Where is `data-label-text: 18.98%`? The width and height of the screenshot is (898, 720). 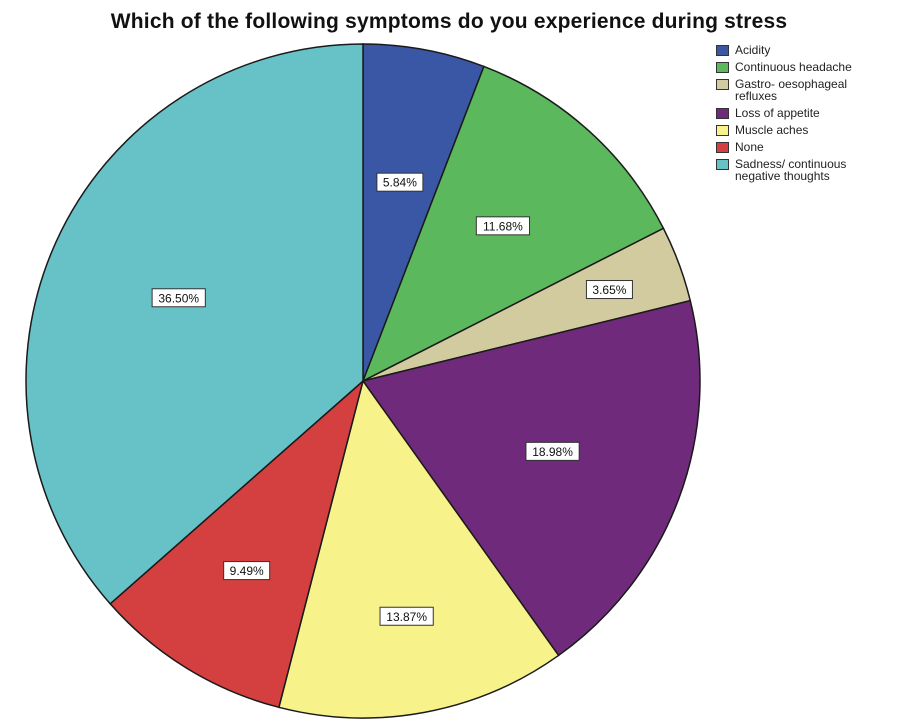 data-label-text: 18.98% is located at coordinates (552, 452).